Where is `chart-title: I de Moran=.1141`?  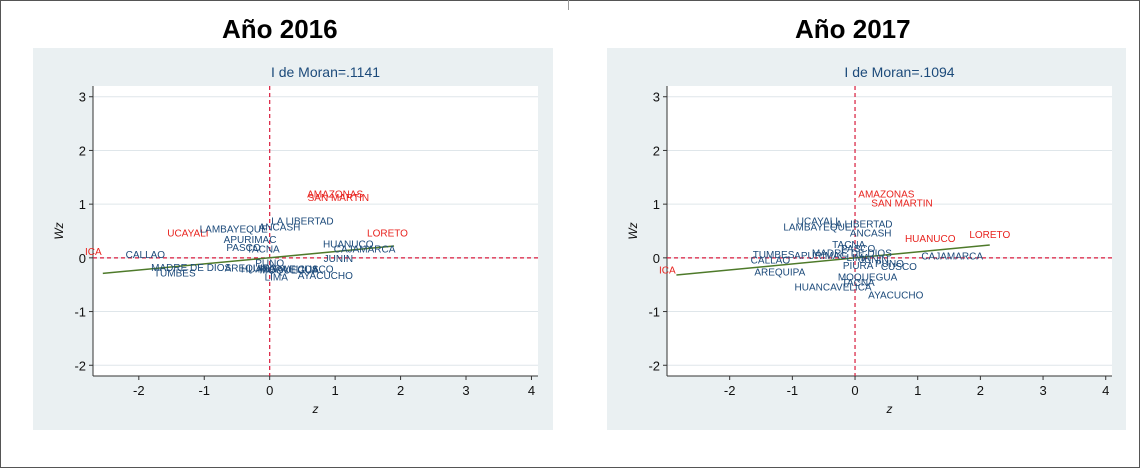 chart-title: I de Moran=.1141 is located at coordinates (325, 72).